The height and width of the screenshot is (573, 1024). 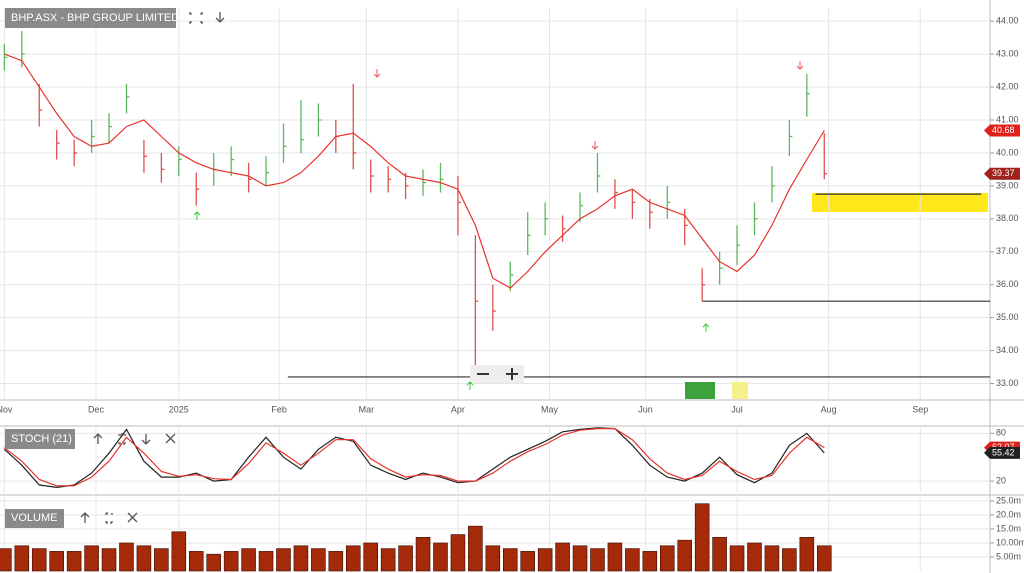 I want to click on x-tick-label: May, so click(x=550, y=409).